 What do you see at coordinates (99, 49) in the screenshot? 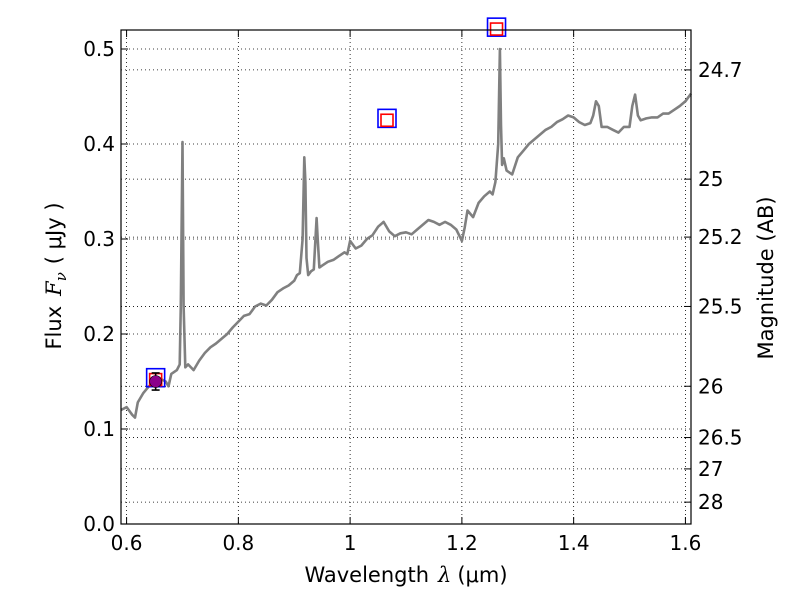
I see `y-tick-label: 0.5` at bounding box center [99, 49].